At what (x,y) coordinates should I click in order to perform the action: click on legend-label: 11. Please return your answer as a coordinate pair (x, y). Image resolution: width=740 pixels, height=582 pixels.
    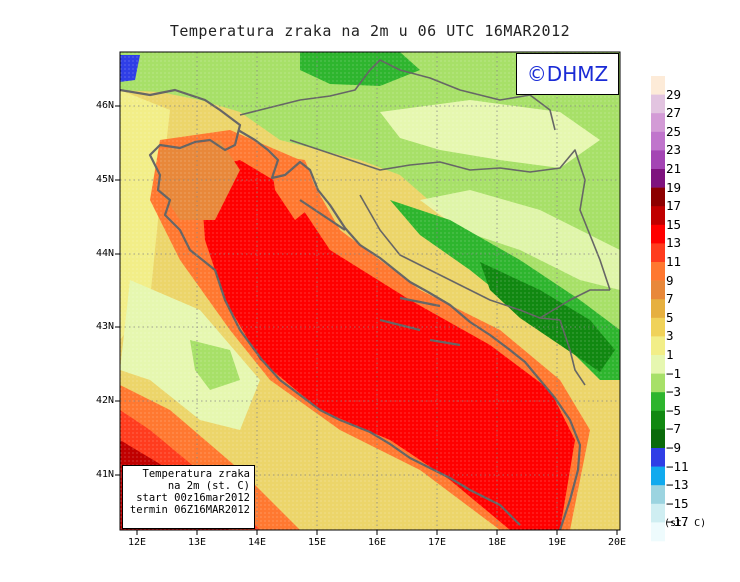
    Looking at the image, I should click on (674, 261).